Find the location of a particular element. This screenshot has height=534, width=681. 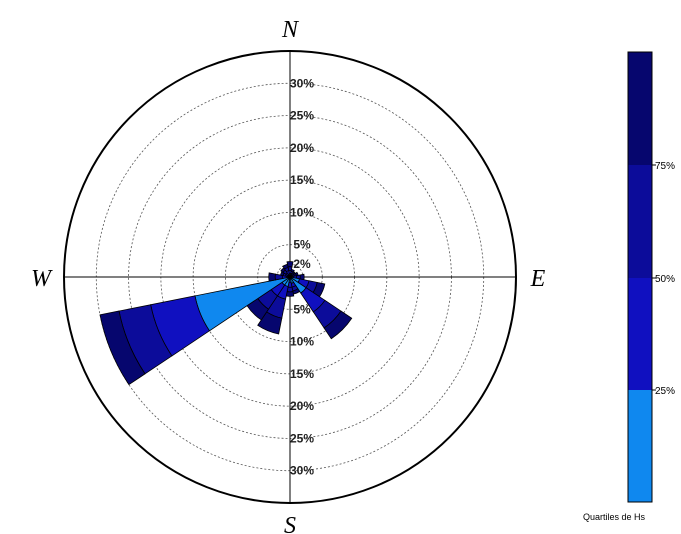

compass-north-label: N is located at coordinates (290, 30).